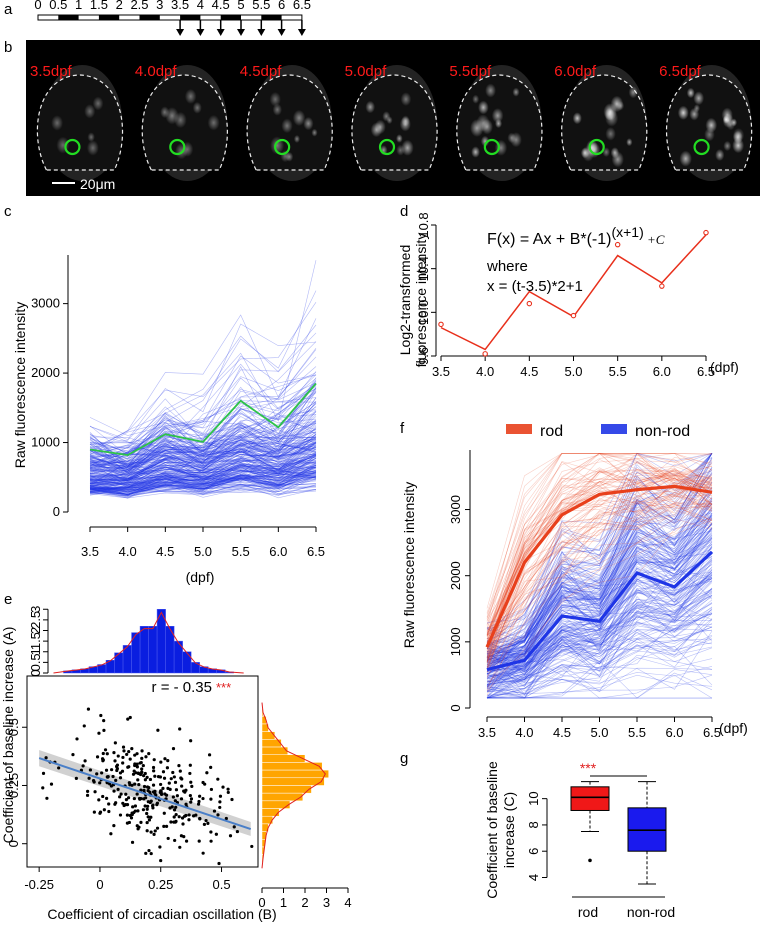 Image resolution: width=763 pixels, height=926 pixels. I want to click on chart-f-x-tick-label: 6.0, so click(674, 732).